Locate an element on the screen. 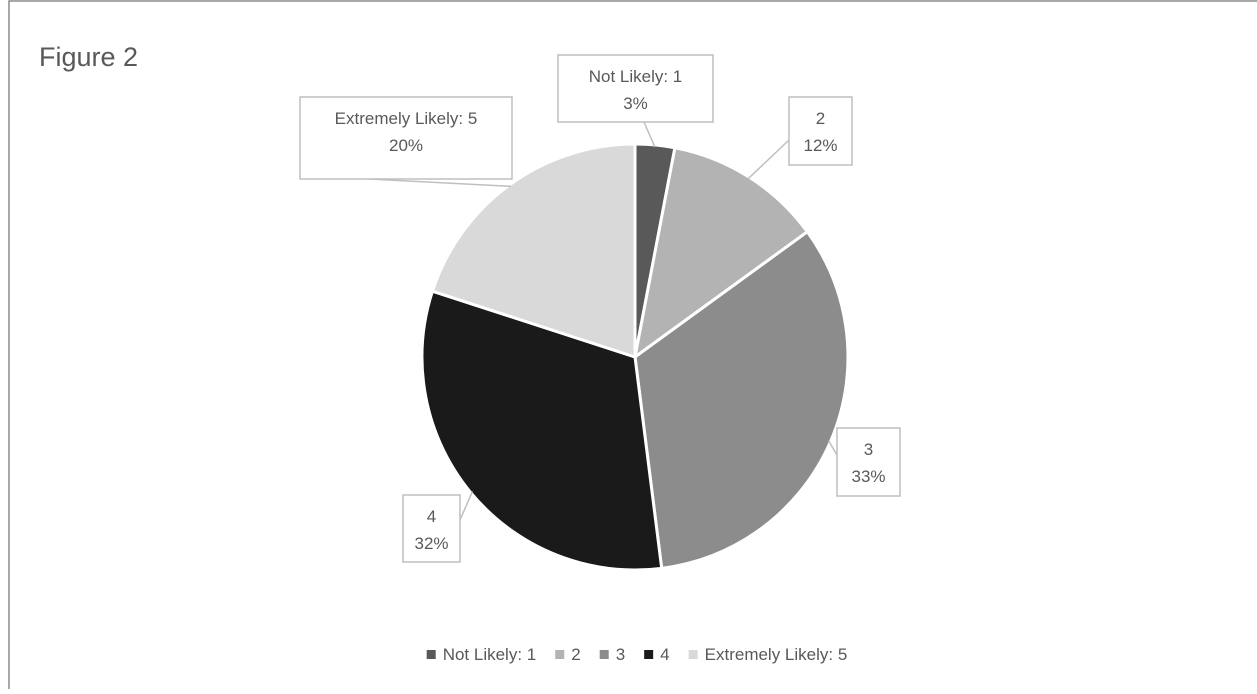 The image size is (1257, 694). legend-label: Extremely Likely: 5 is located at coordinates (776, 654).